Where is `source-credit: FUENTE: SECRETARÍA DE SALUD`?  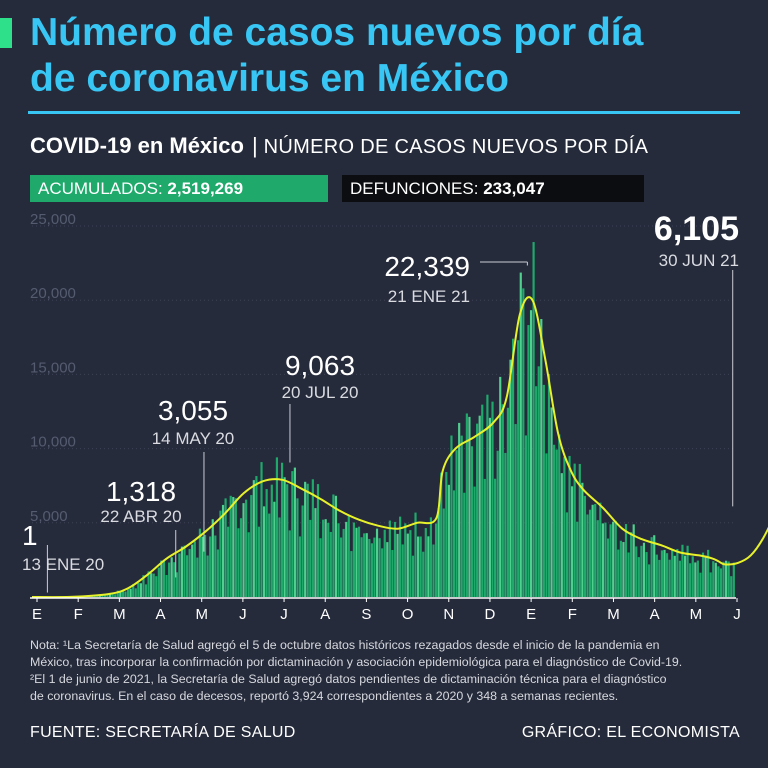
source-credit: FUENTE: SECRETARÍA DE SALUD is located at coordinates (163, 732).